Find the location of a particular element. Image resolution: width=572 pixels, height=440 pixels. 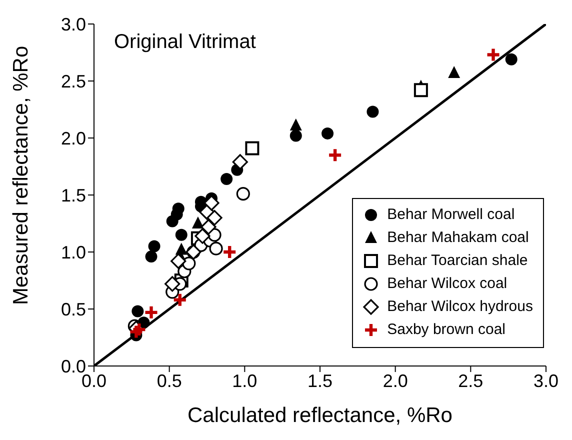

legend-label: Behar Toarcian shale is located at coordinates (457, 261).